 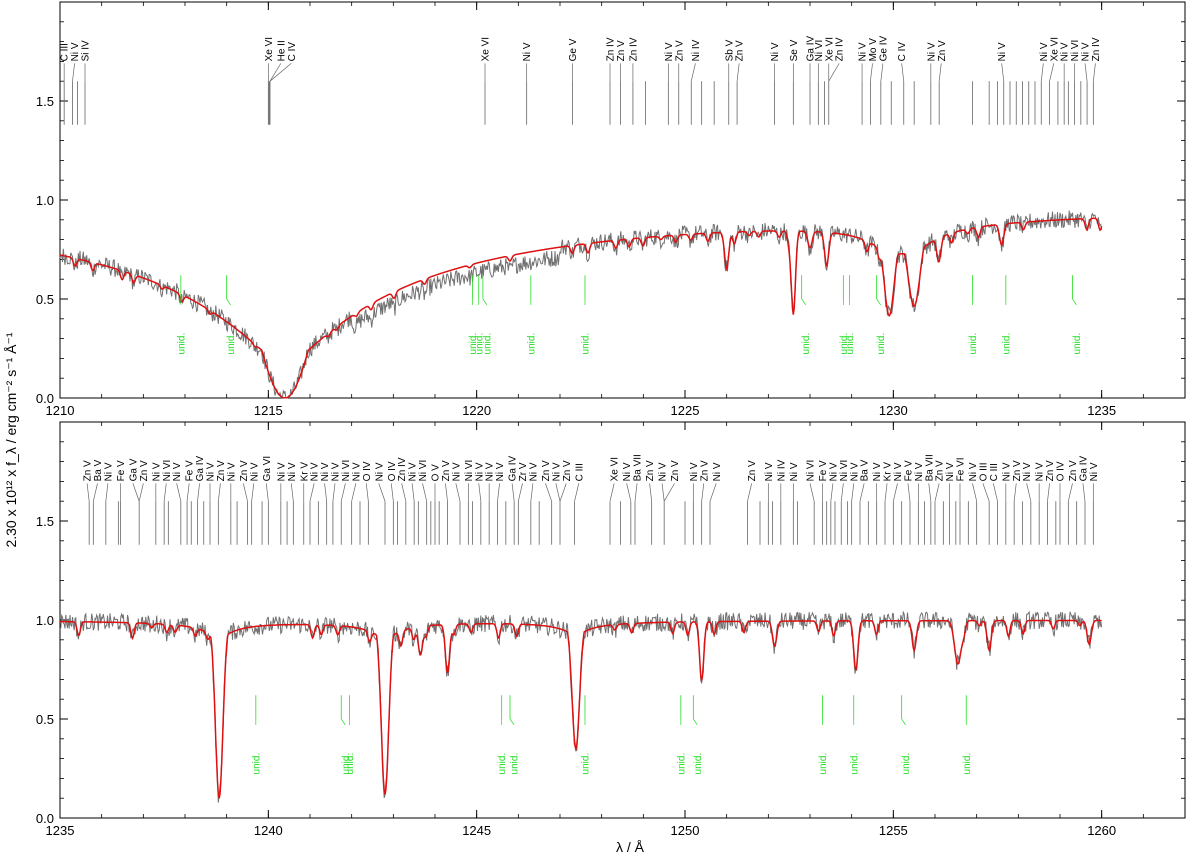 What do you see at coordinates (685, 830) in the screenshot?
I see `x-tick-label: 1250` at bounding box center [685, 830].